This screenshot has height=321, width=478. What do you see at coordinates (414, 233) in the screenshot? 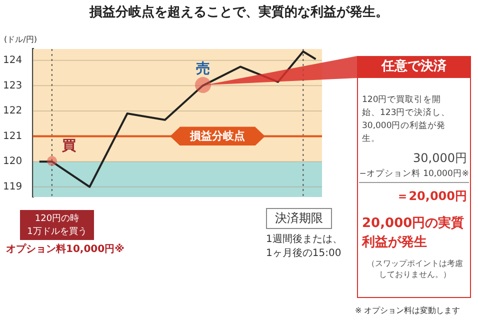
I see `text: 20,000円の実質利益が発生` at bounding box center [414, 233].